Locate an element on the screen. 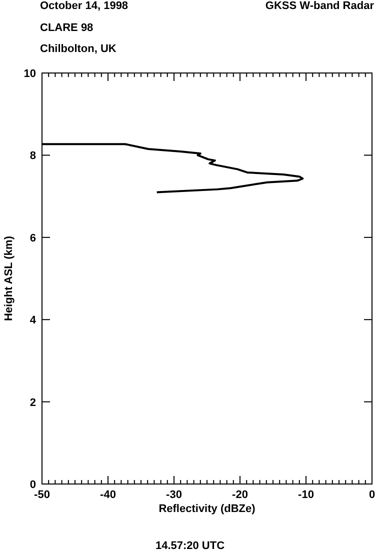 The height and width of the screenshot is (560, 382). x-tick-label: 0 is located at coordinates (372, 495).